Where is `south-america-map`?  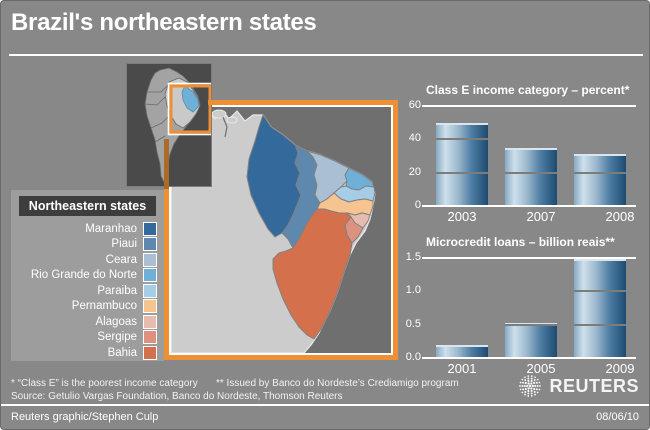
south-america-map is located at coordinates (179, 125).